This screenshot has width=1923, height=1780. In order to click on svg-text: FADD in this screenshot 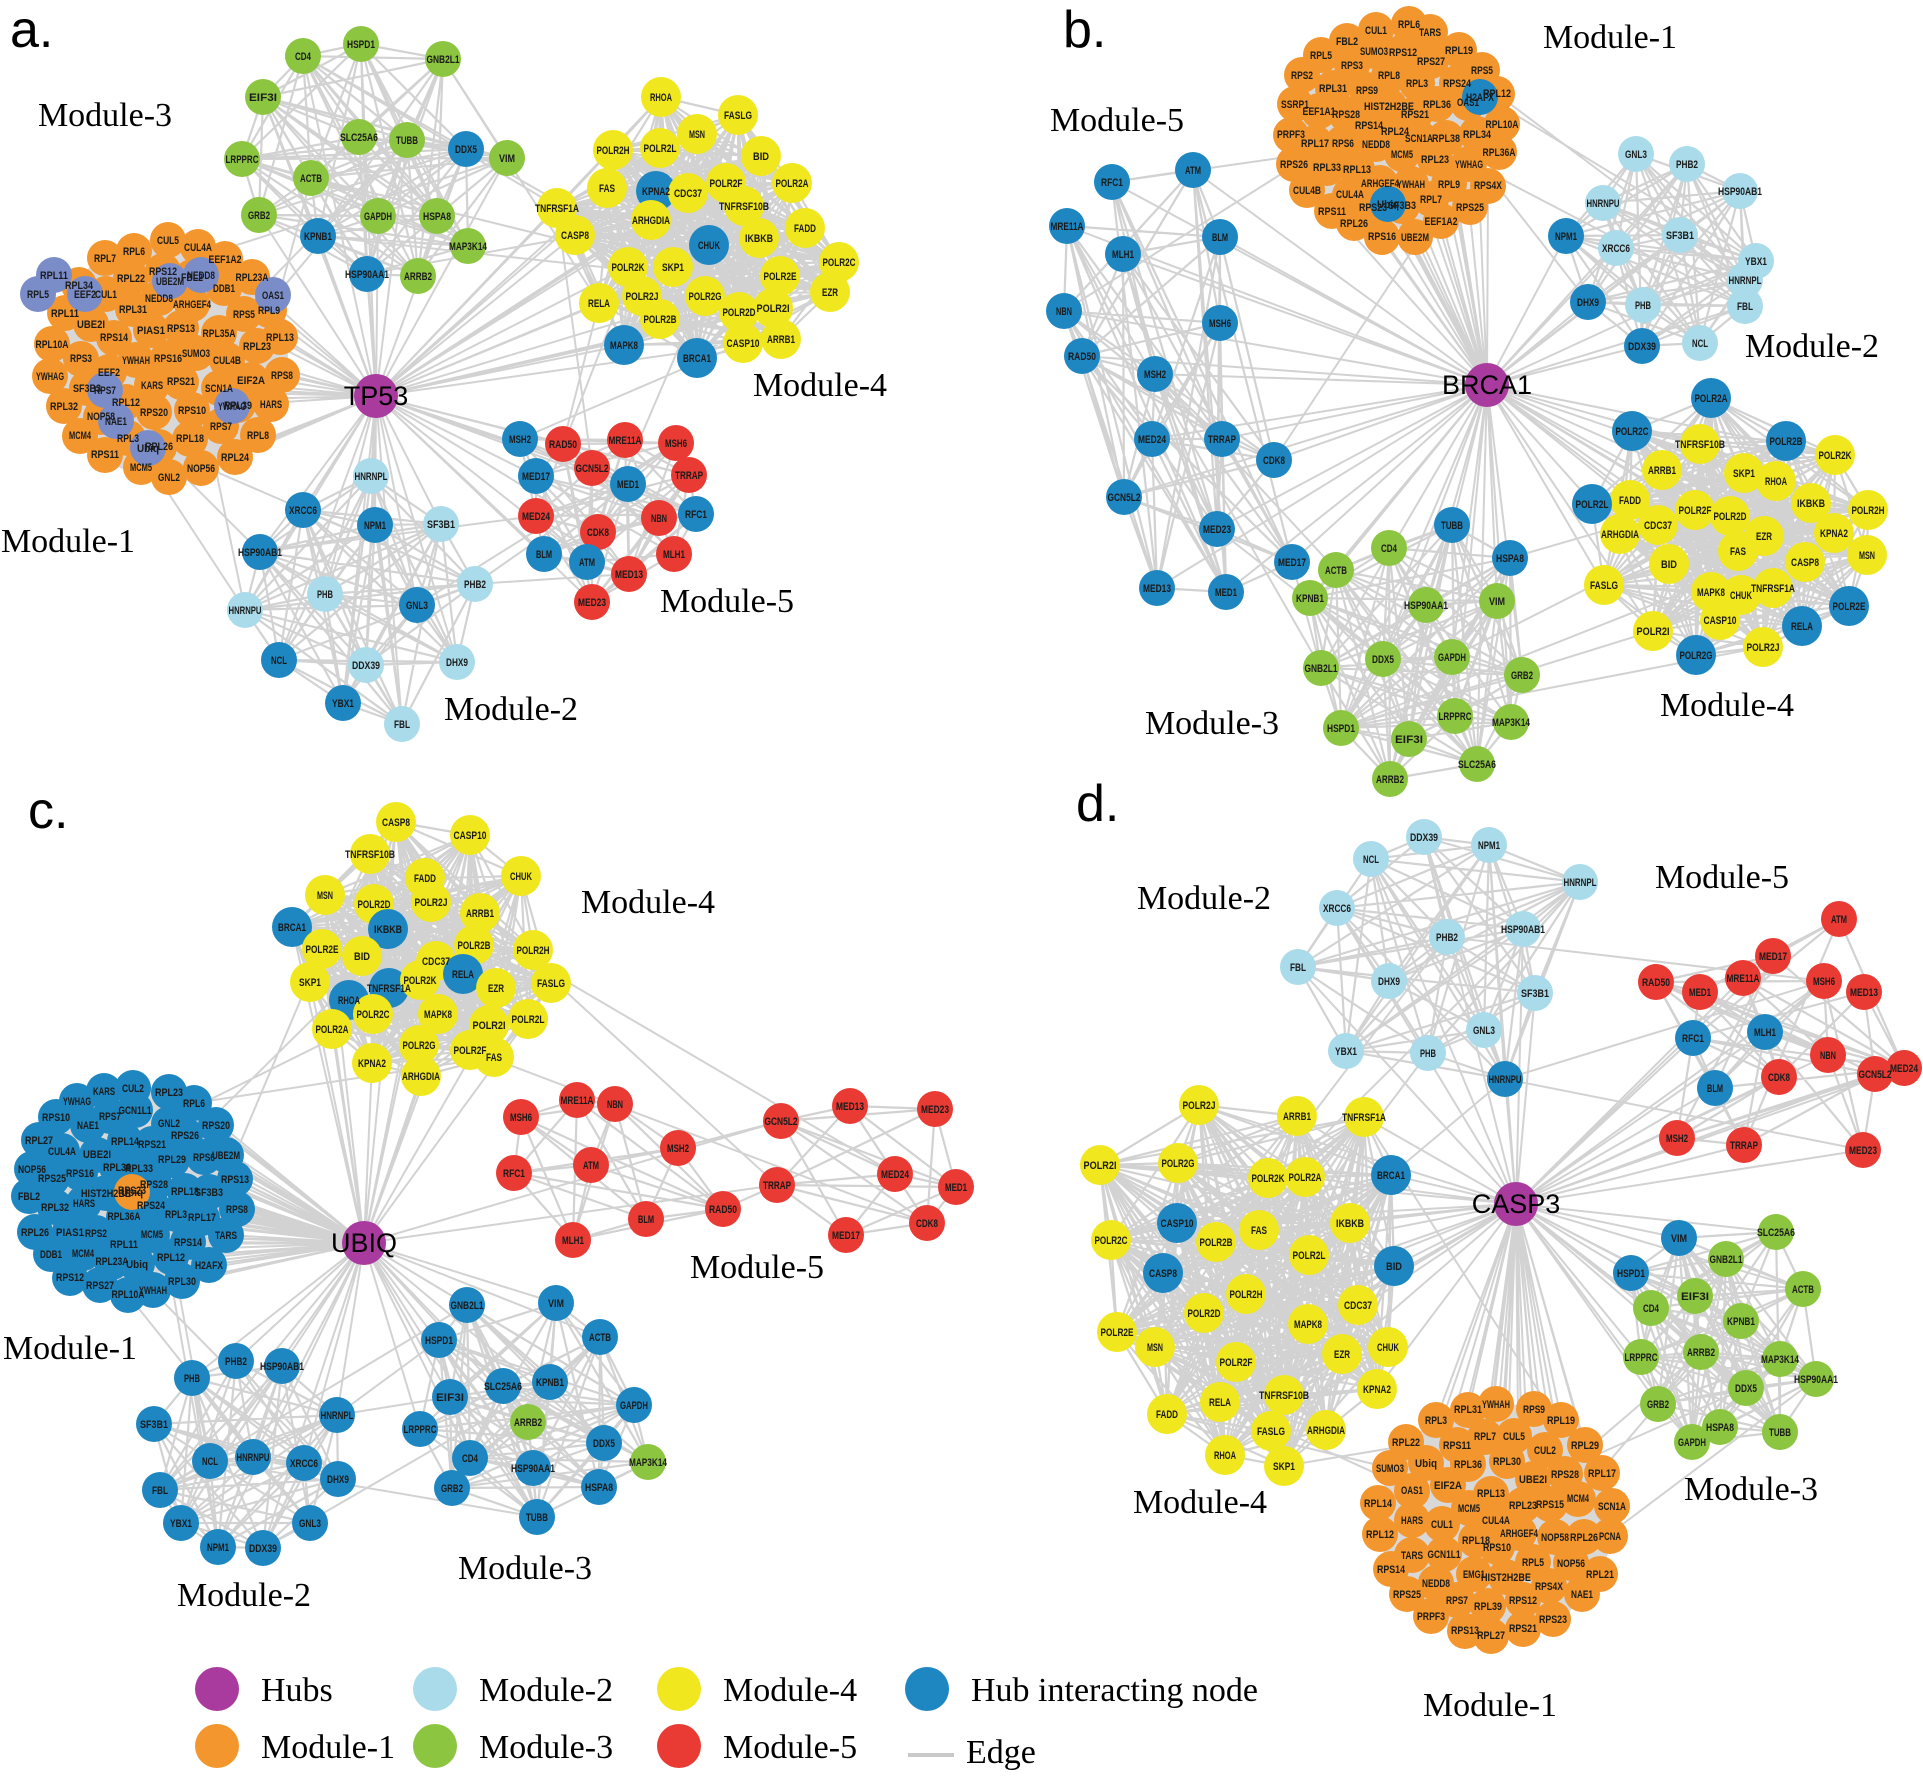, I will do `click(1630, 501)`.